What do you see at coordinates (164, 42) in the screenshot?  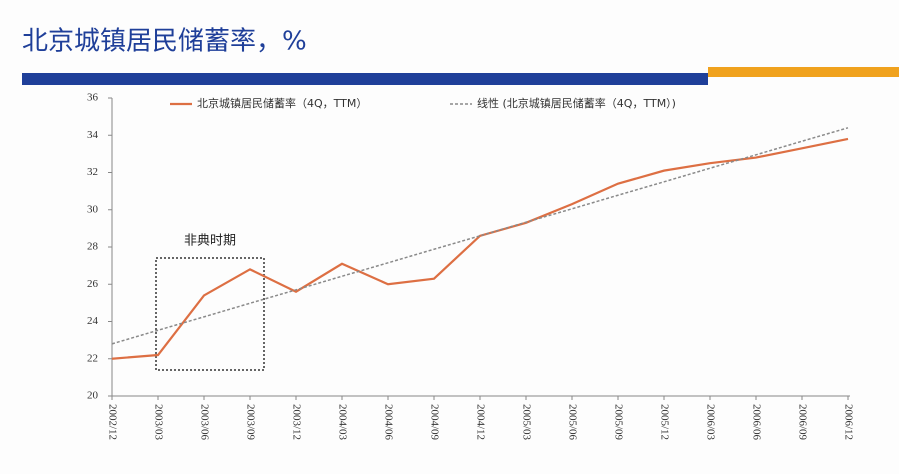 I see `chart-title: 北京城镇居民储蓄率，%` at bounding box center [164, 42].